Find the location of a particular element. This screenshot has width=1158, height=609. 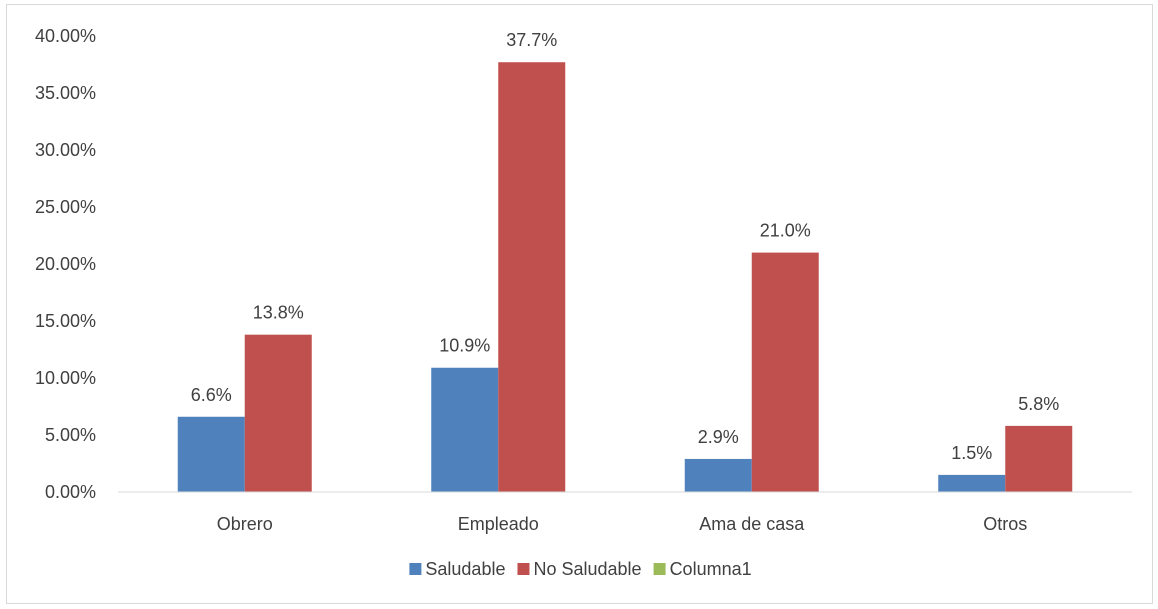

data-label: 37.7% is located at coordinates (531, 40).